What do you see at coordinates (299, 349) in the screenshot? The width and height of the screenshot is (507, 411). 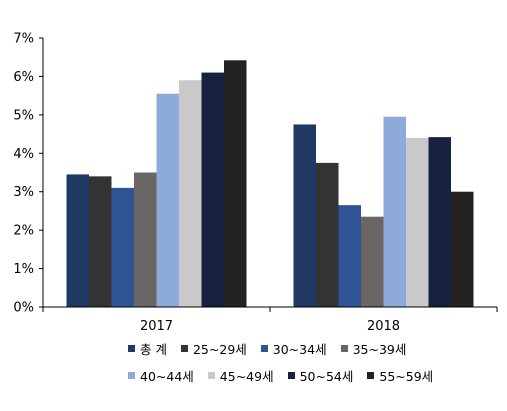 I see `legend-label: 30~34세` at bounding box center [299, 349].